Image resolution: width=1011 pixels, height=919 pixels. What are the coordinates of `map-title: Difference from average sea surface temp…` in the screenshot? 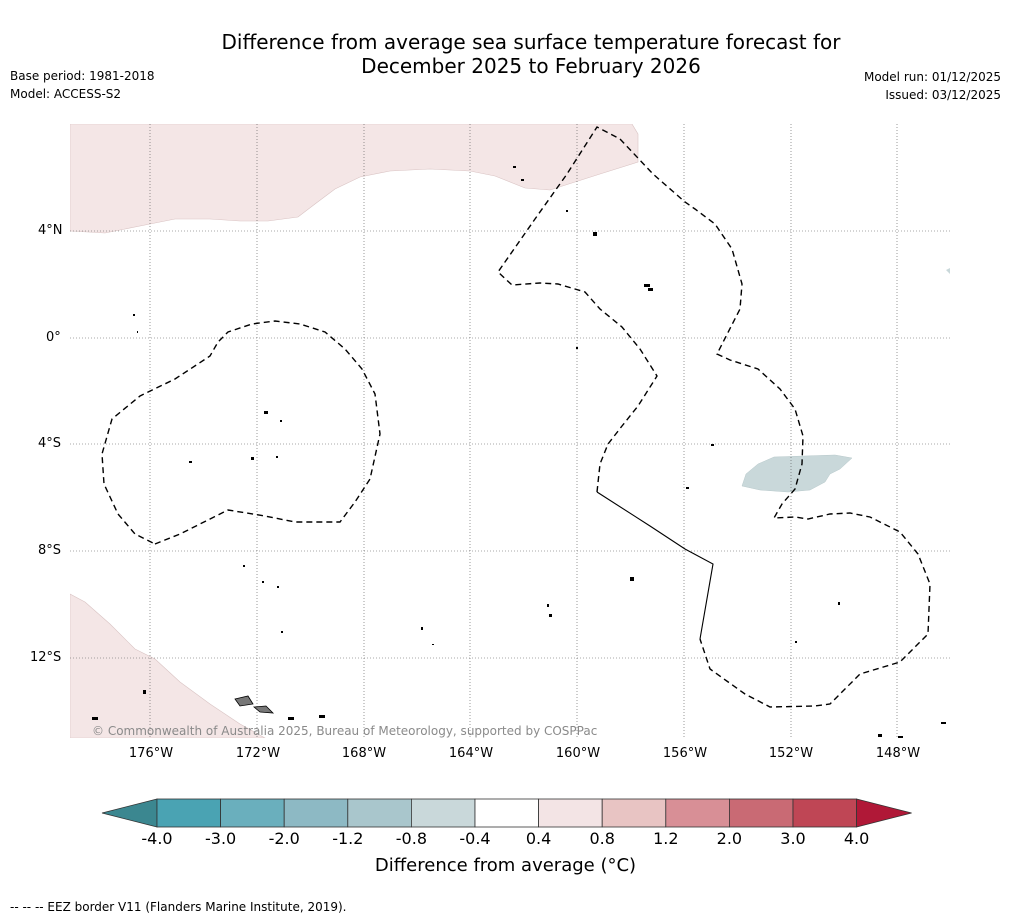 It's located at (505, 54).